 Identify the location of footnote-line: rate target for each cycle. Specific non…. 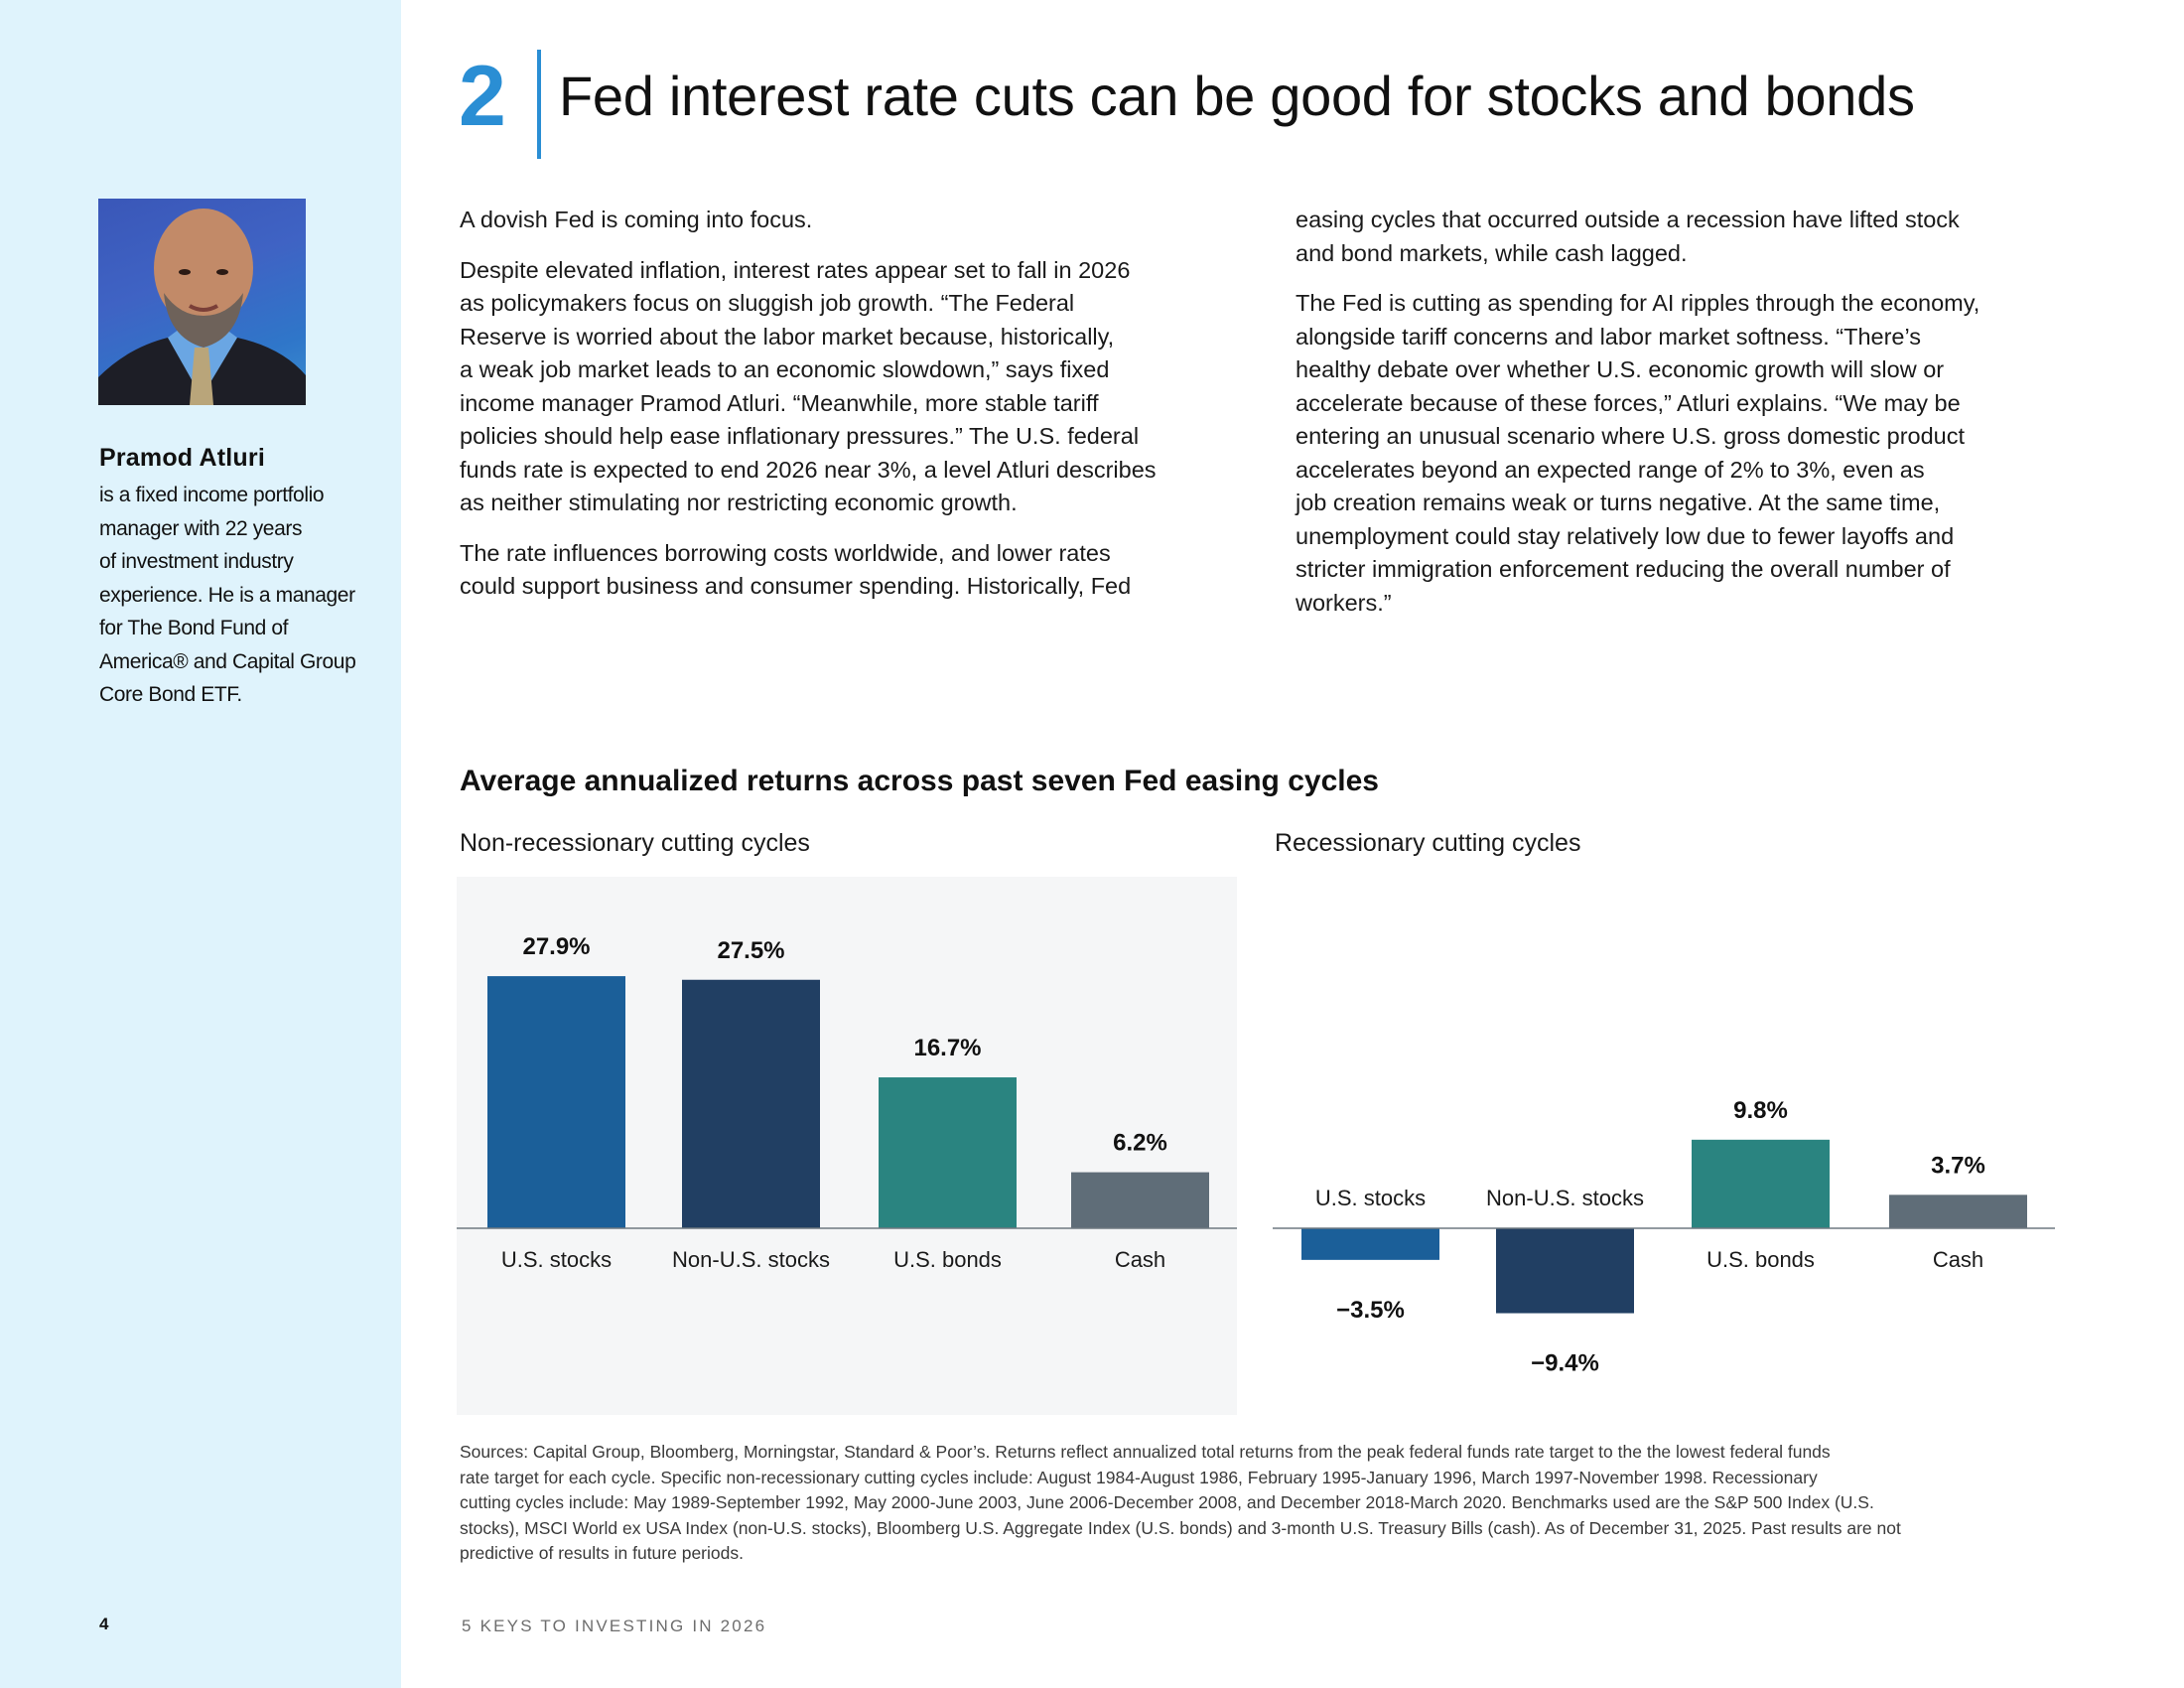
(1139, 1477).